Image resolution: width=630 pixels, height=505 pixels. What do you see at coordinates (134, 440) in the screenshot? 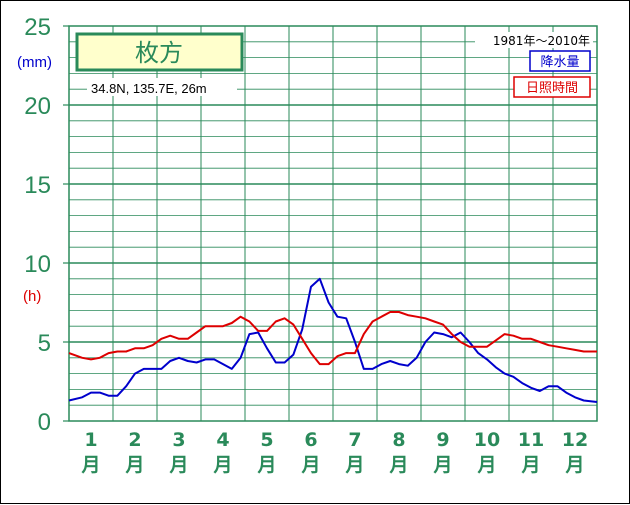
I see `month-number: 2` at bounding box center [134, 440].